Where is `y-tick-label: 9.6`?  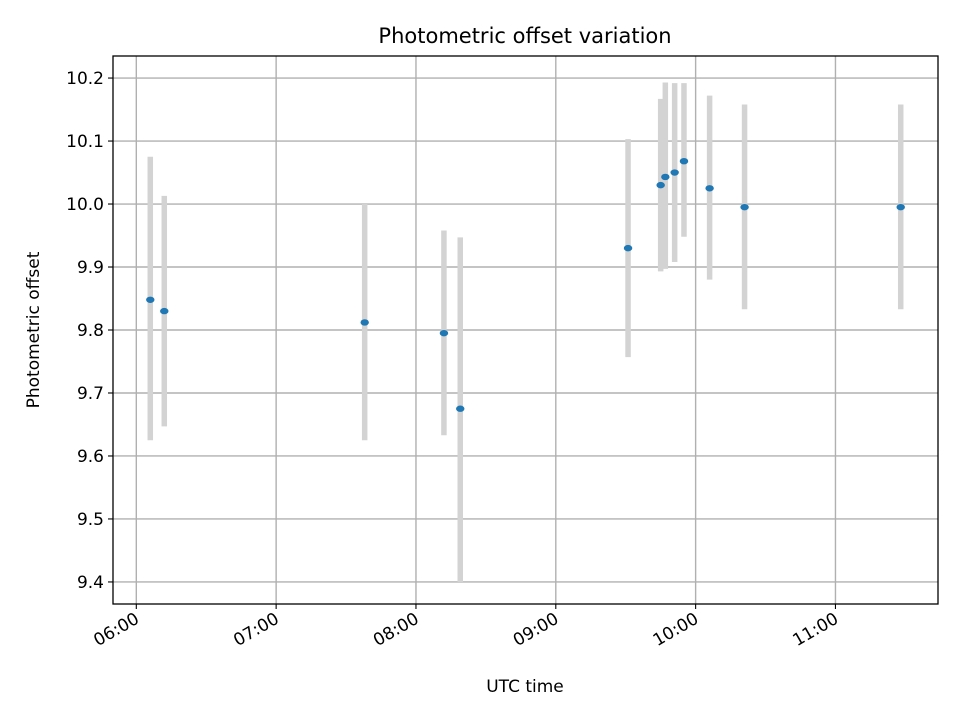
y-tick-label: 9.6 is located at coordinates (90, 457).